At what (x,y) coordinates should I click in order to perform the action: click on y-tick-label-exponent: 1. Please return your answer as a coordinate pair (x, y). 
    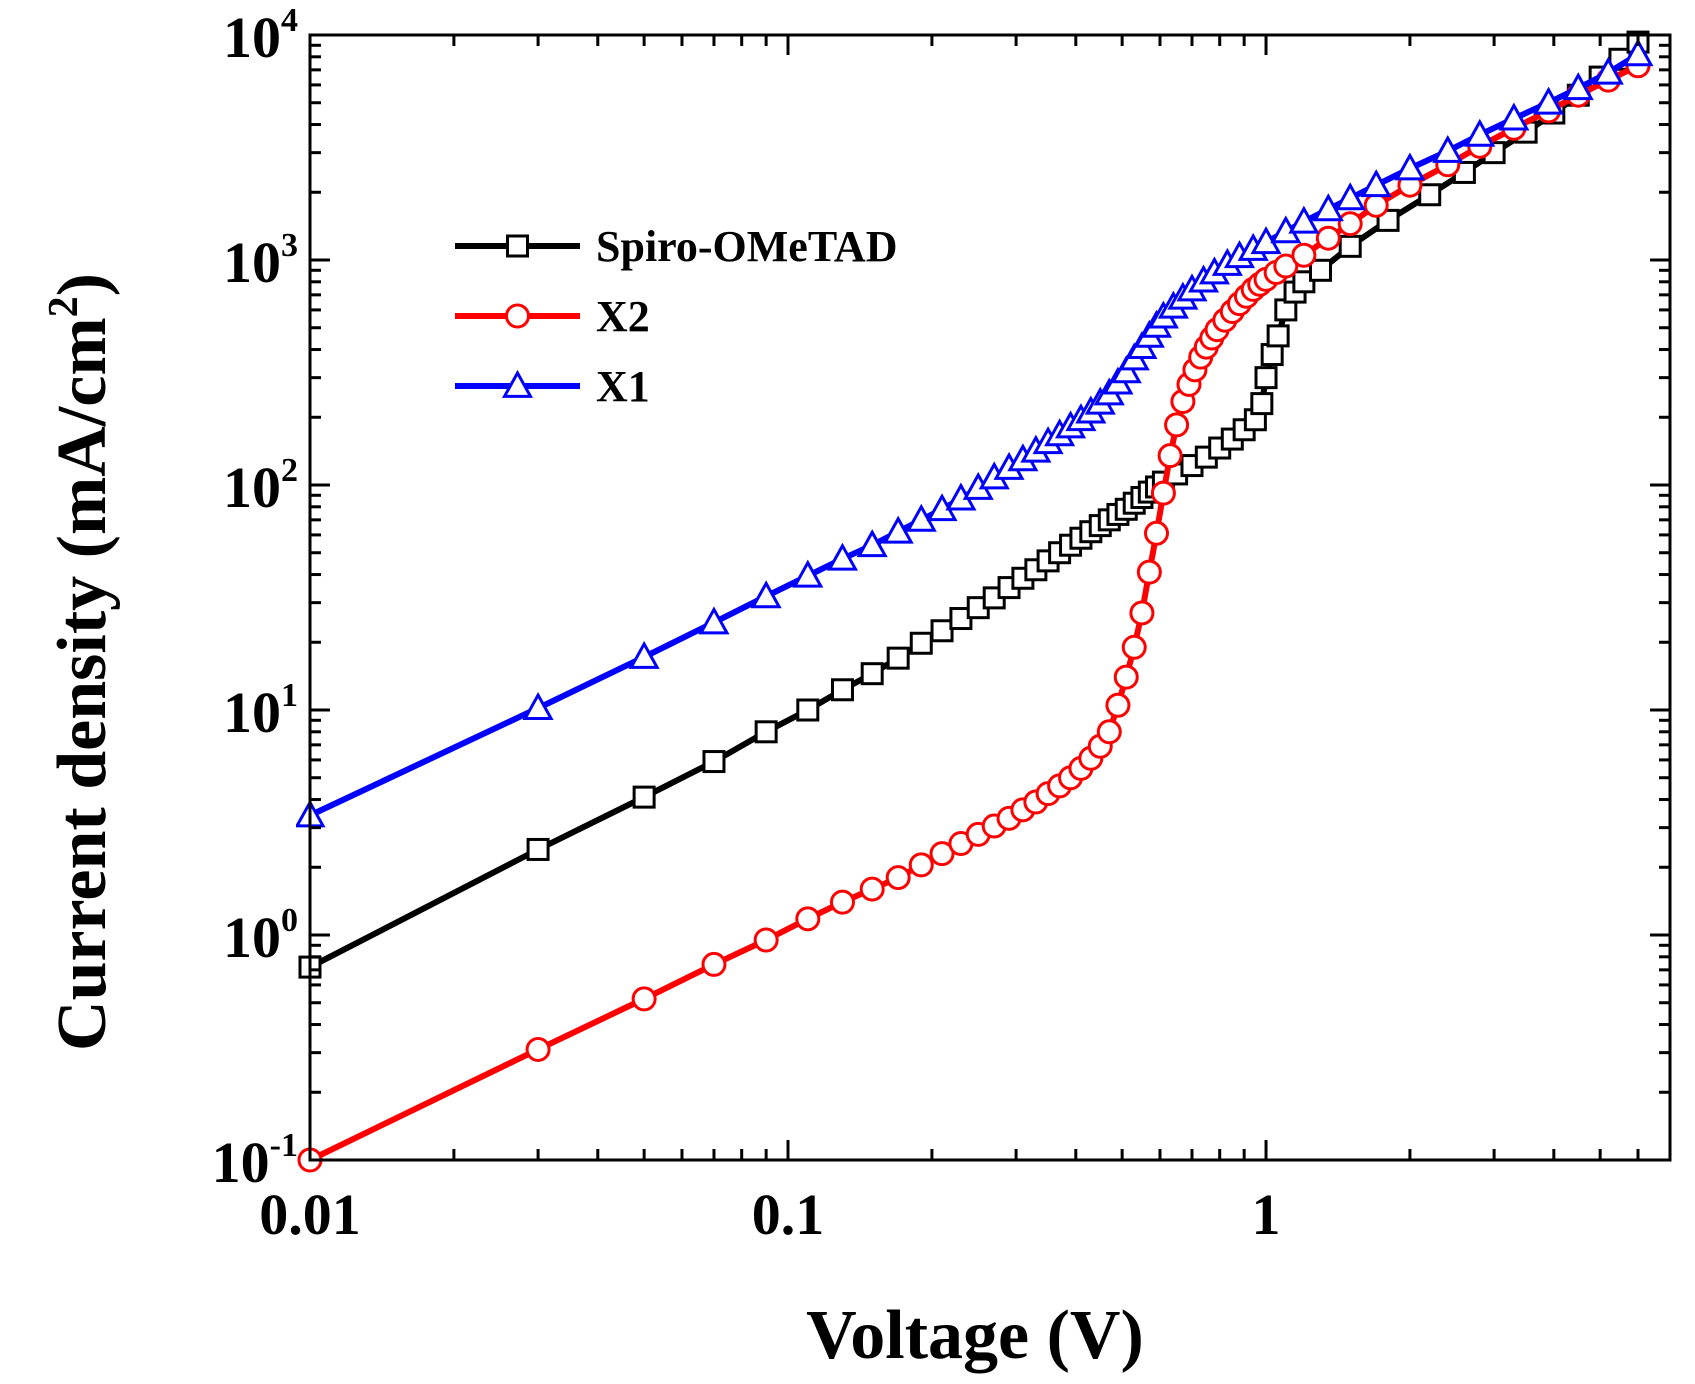
    Looking at the image, I should click on (289, 695).